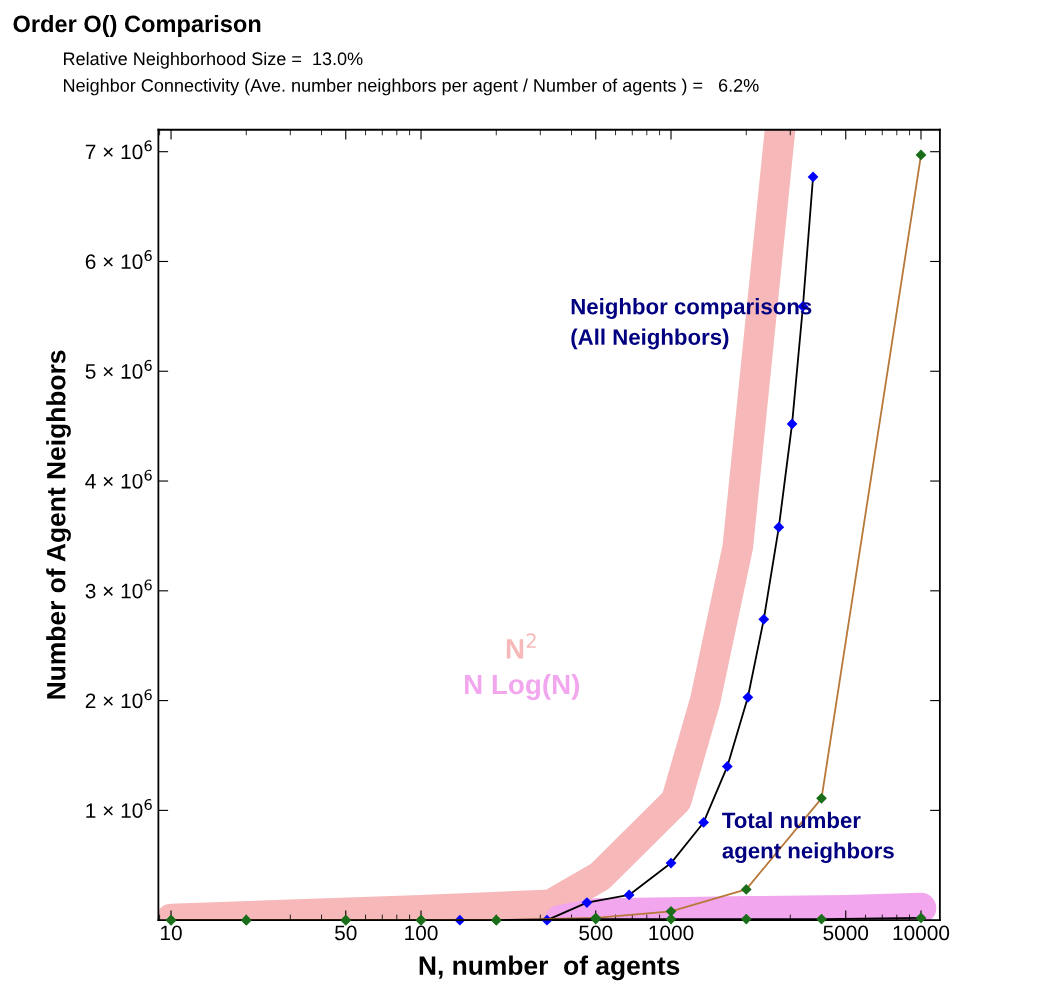 The image size is (1042, 998). Describe the element at coordinates (596, 933) in the screenshot. I see `x-tick-label: 500` at that location.